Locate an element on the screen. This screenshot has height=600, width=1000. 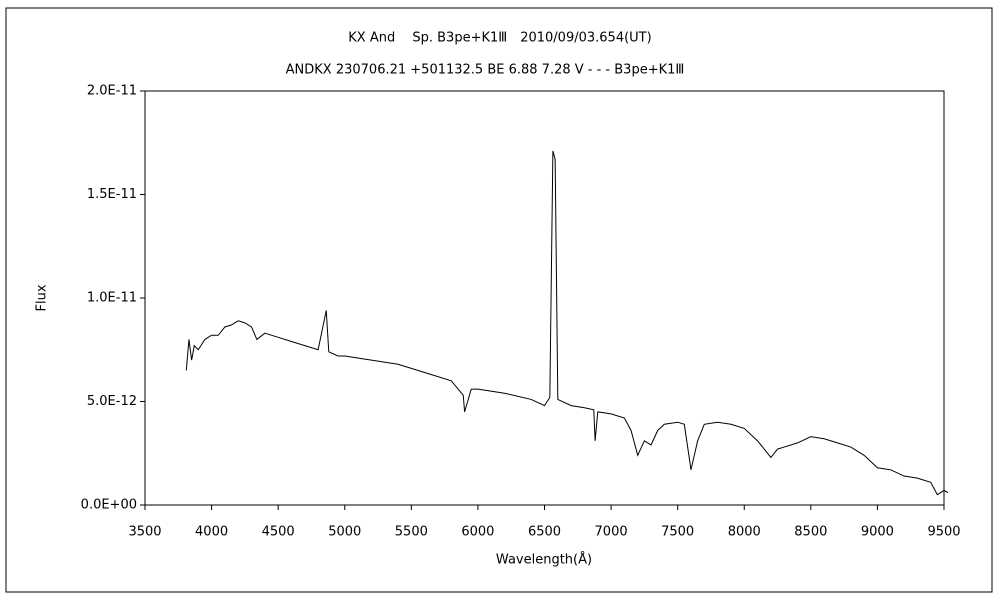
x-tick-label: 6000 is located at coordinates (477, 532).